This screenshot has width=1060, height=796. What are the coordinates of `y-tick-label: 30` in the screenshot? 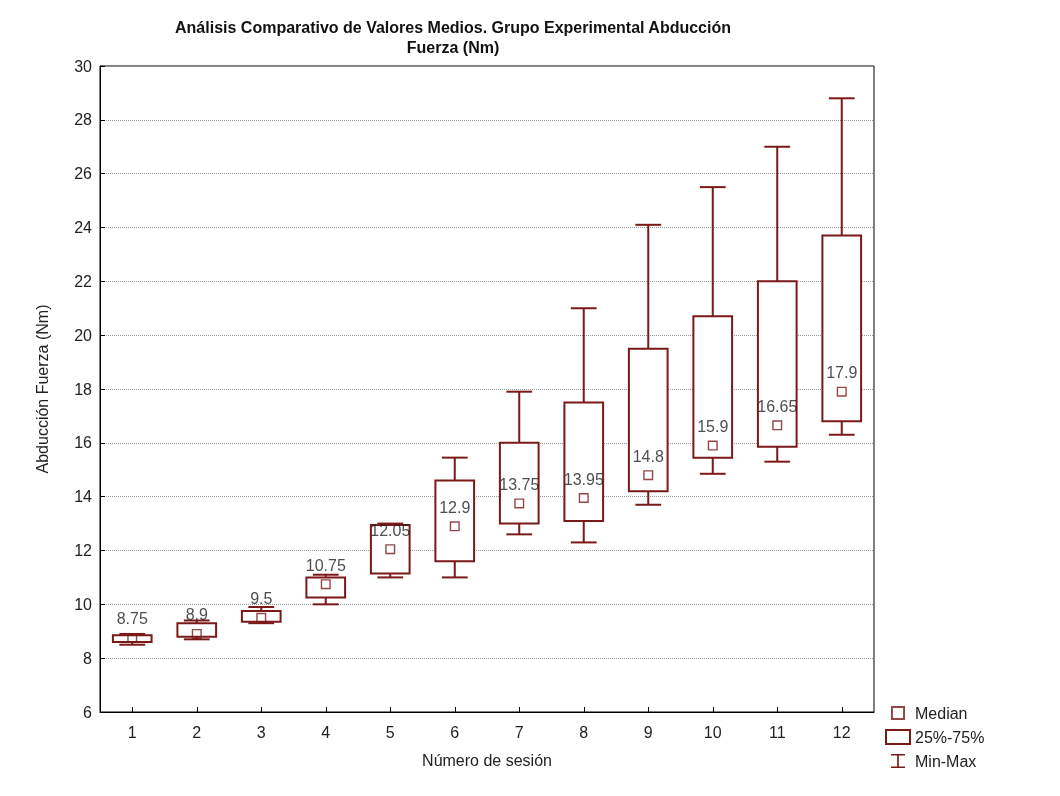 It's located at (83, 66).